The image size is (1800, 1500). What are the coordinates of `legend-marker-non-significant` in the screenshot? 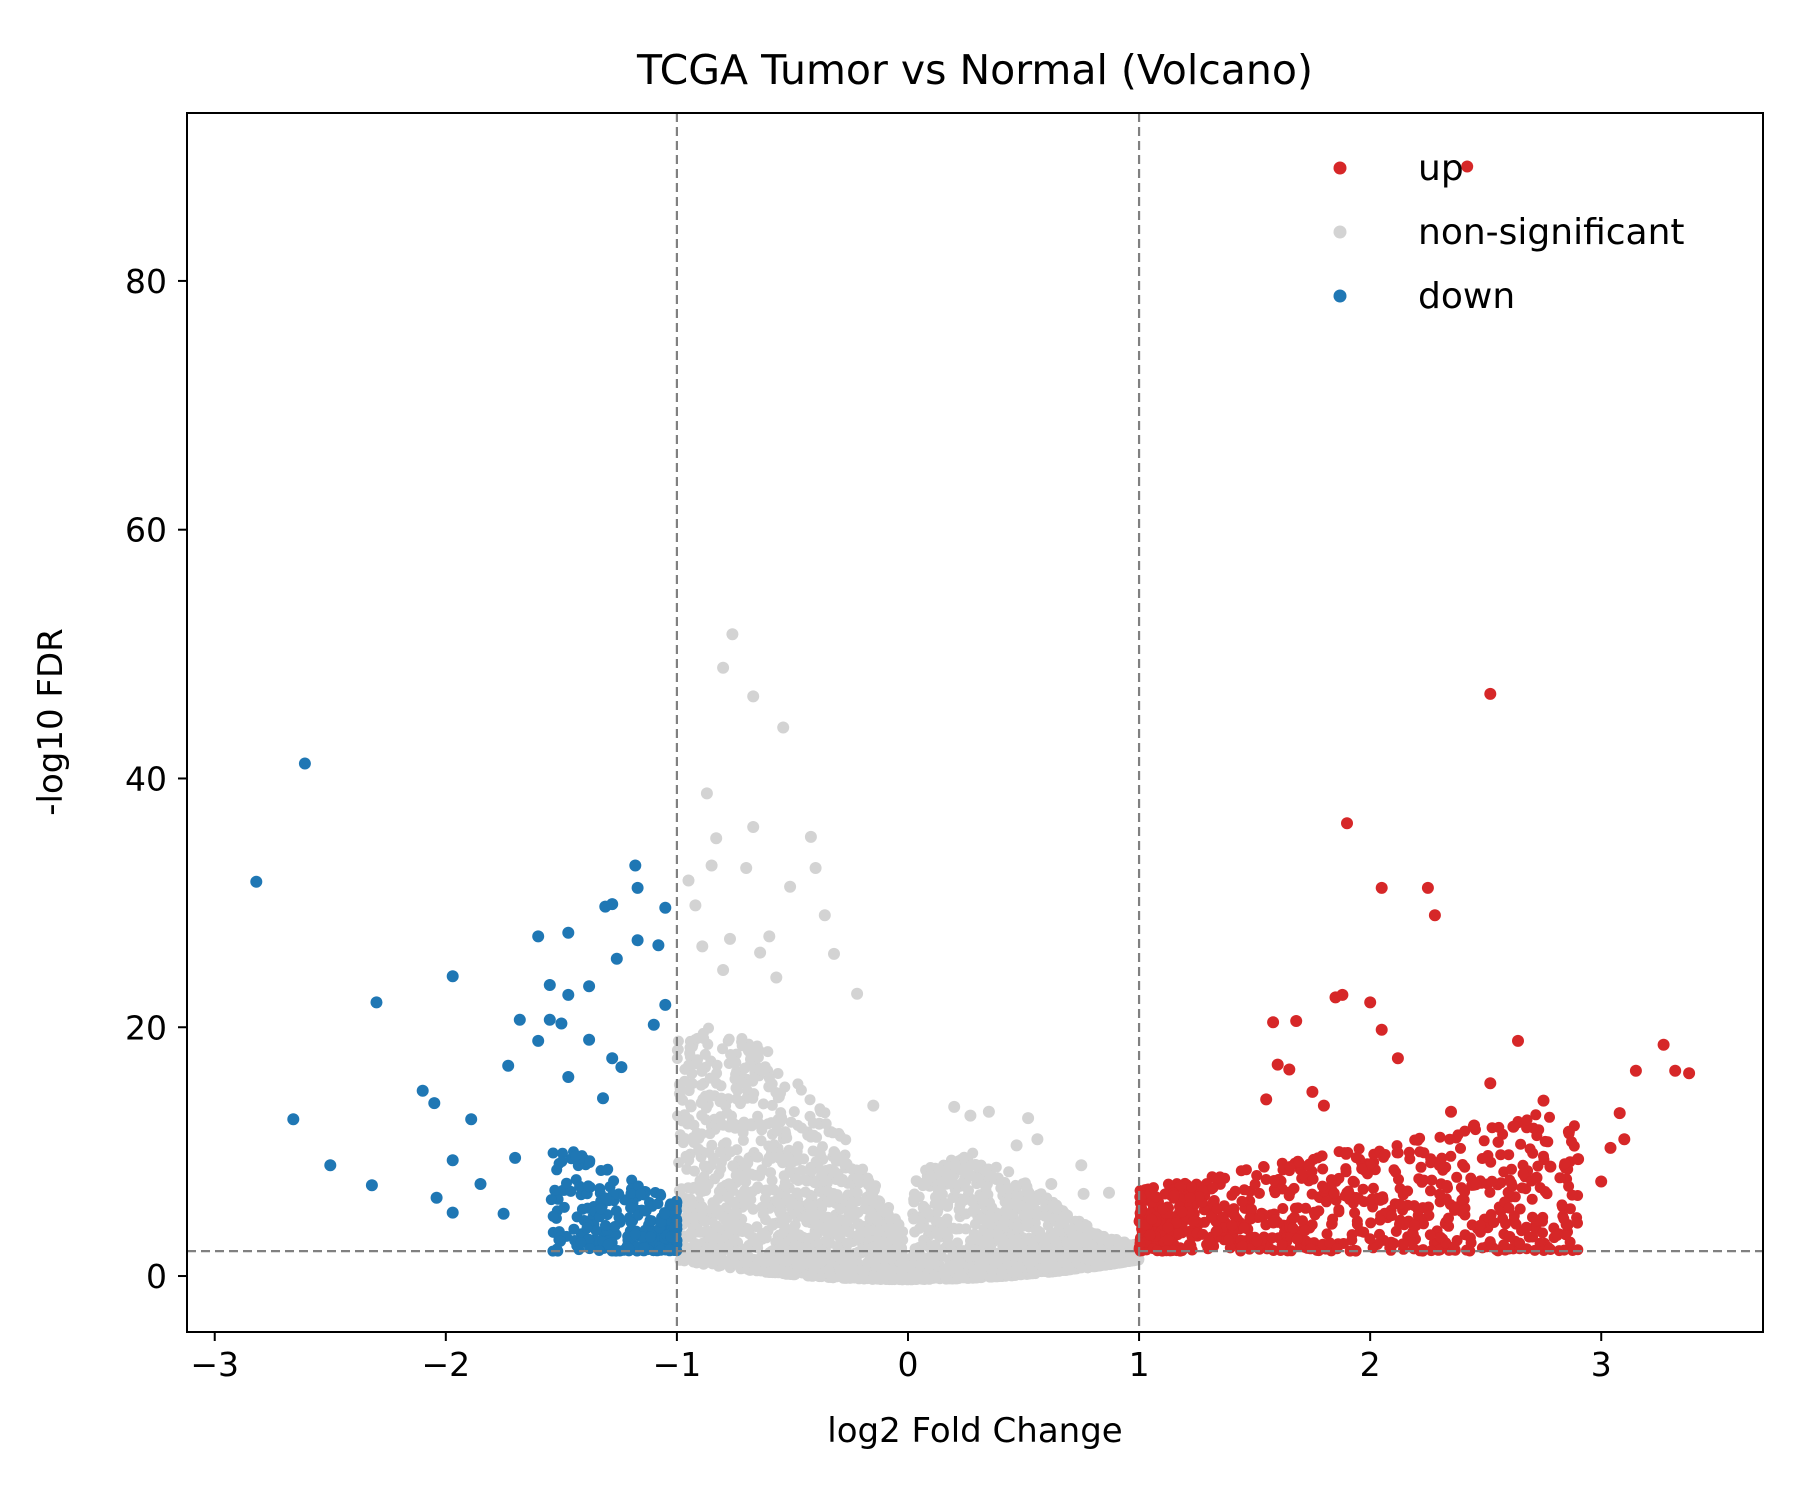 It's located at (1340, 232).